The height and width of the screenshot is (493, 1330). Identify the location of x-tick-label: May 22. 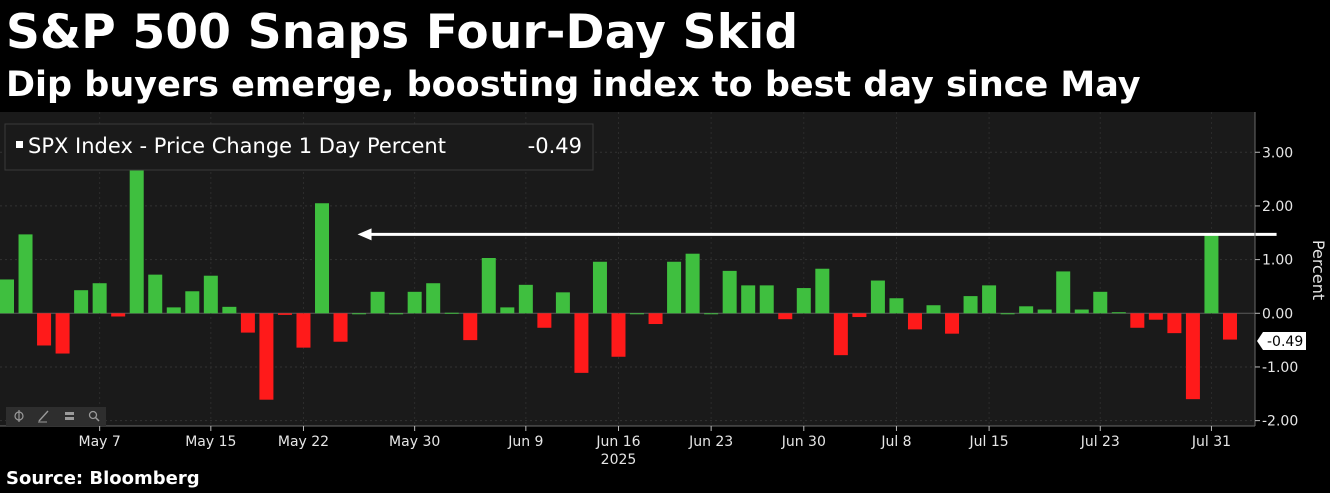
(303, 442).